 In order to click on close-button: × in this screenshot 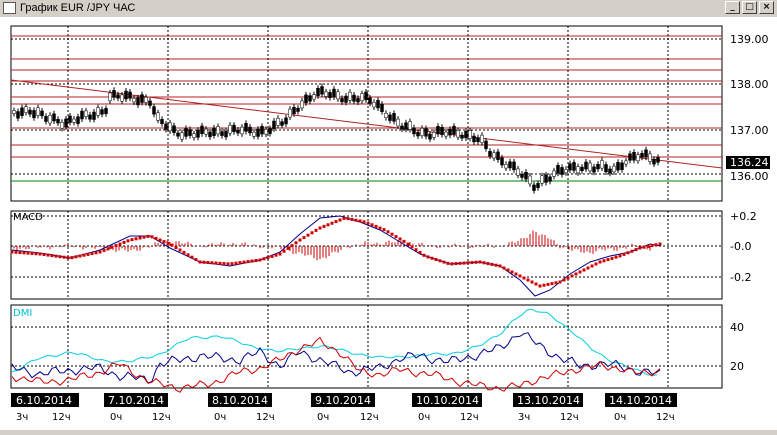, I will do `click(766, 7)`.